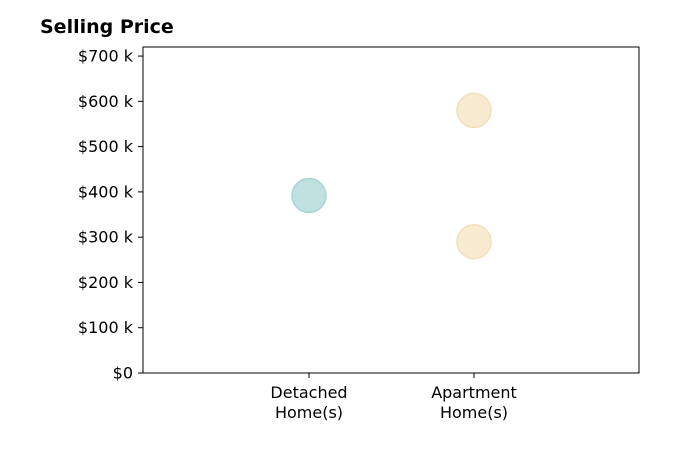  Describe the element at coordinates (106, 237) in the screenshot. I see `y-tick-label: $300 k` at that location.